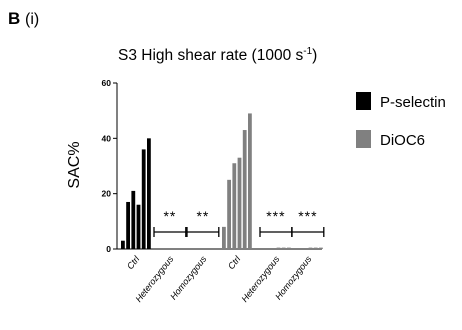 This screenshot has height=330, width=462. Describe the element at coordinates (401, 120) in the screenshot. I see `legend: P-selectin DiOC6` at that location.